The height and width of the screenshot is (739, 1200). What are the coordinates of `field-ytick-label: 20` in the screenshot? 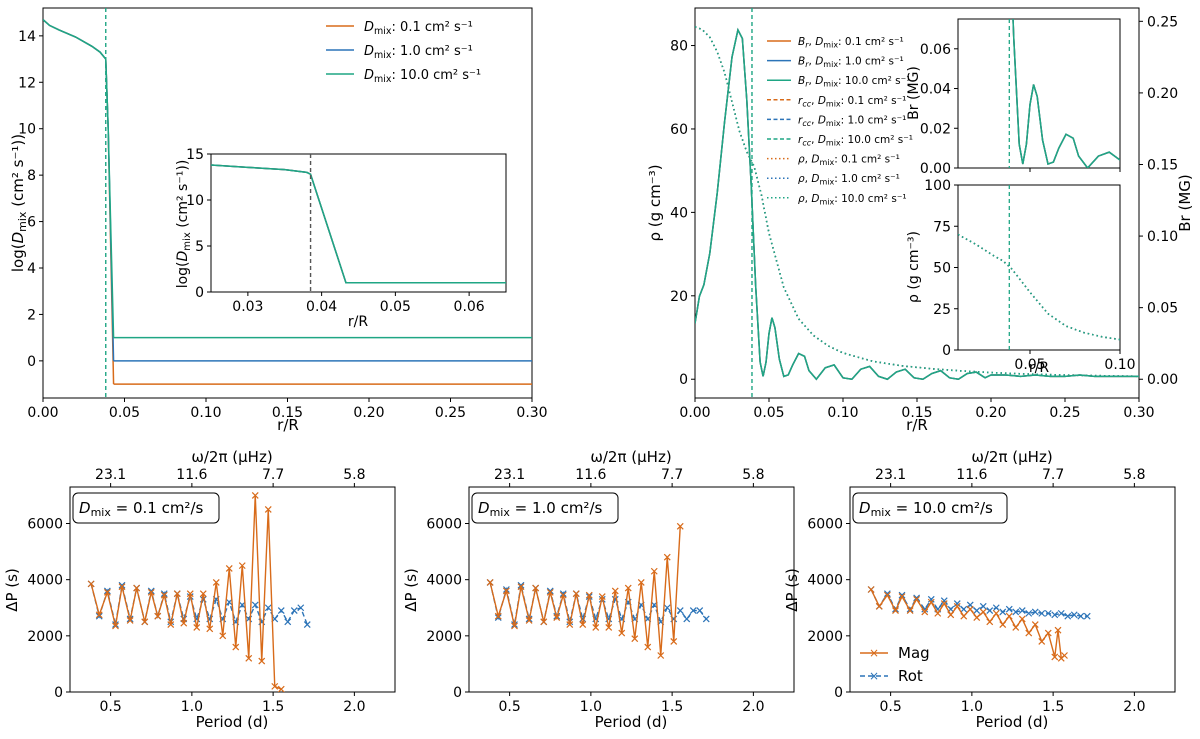 It's located at (679, 297).